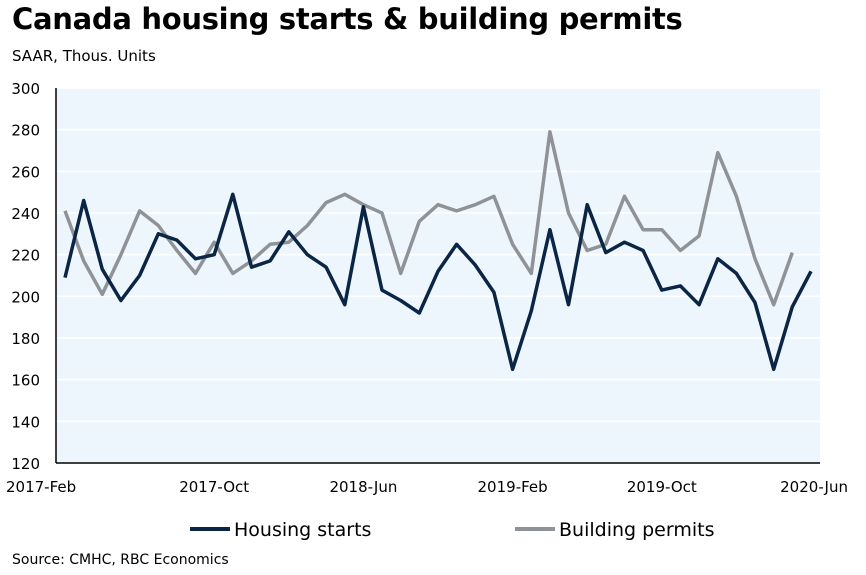 The image size is (866, 575). What do you see at coordinates (214, 487) in the screenshot?
I see `x-tick-label: 2017-Oct` at bounding box center [214, 487].